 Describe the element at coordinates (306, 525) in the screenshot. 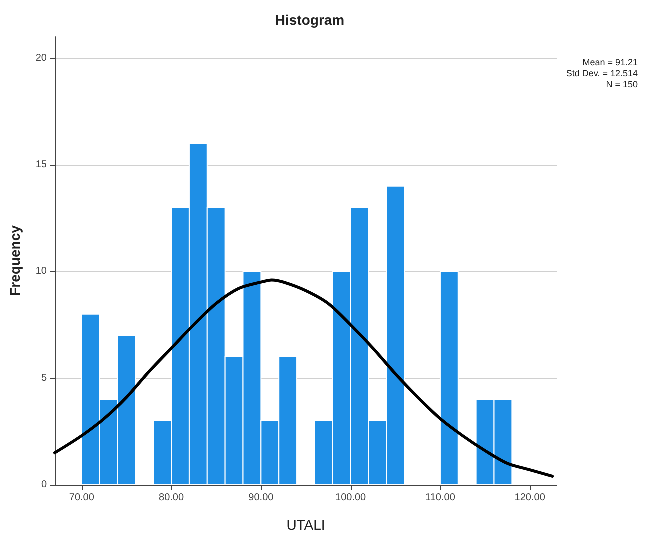

I see `x-axis-title: UTALI` at that location.